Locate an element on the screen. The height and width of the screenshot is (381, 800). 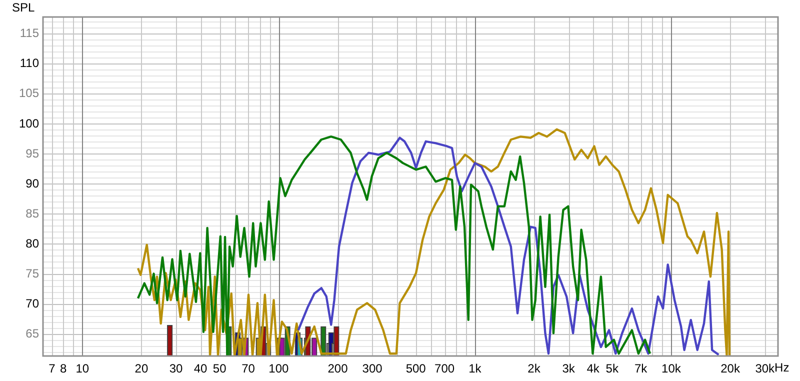
x-tick-label: 7k is located at coordinates (641, 369).